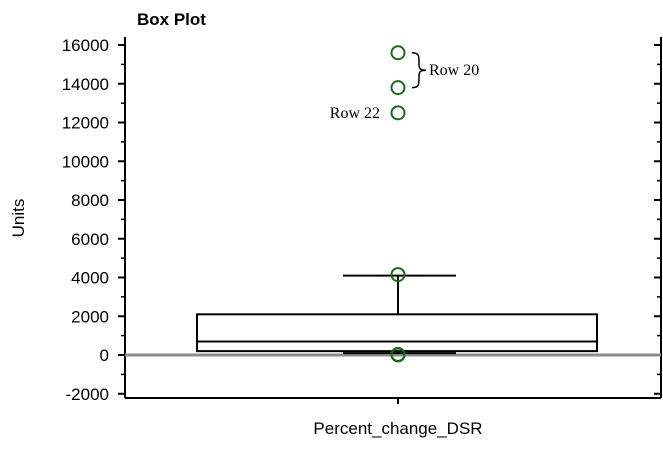 The height and width of the screenshot is (449, 663). What do you see at coordinates (85, 123) in the screenshot?
I see `y-tick-label: 12000` at bounding box center [85, 123].